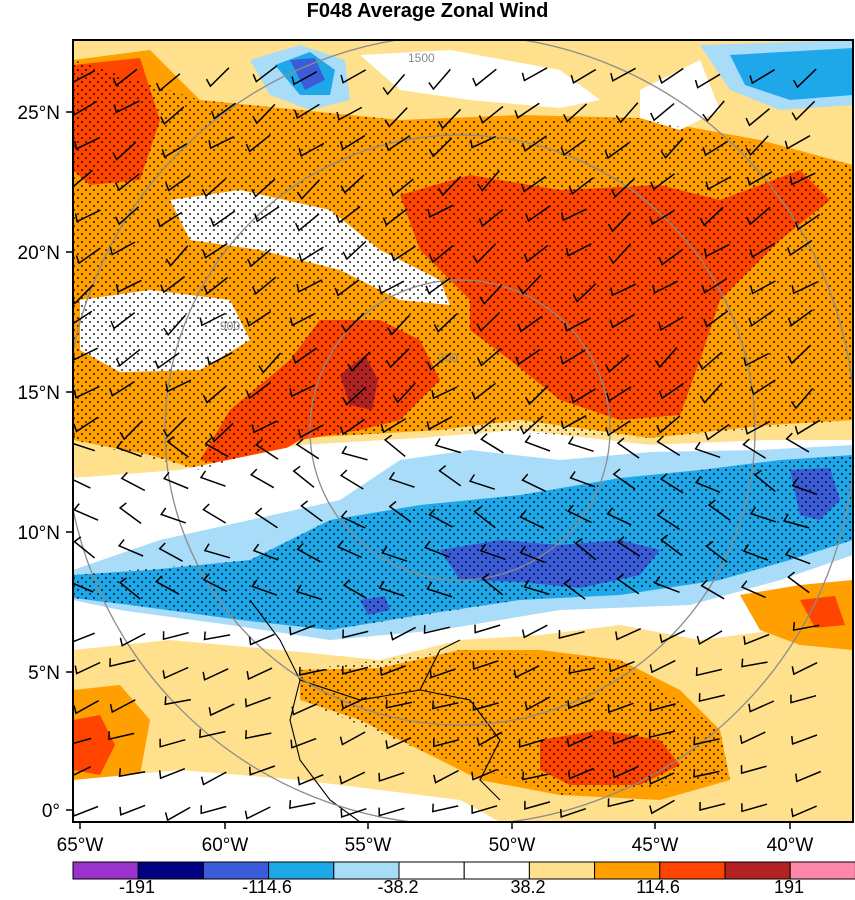 The width and height of the screenshot is (855, 900). Describe the element at coordinates (39, 113) in the screenshot. I see `lat-label-25n: 25°N` at that location.